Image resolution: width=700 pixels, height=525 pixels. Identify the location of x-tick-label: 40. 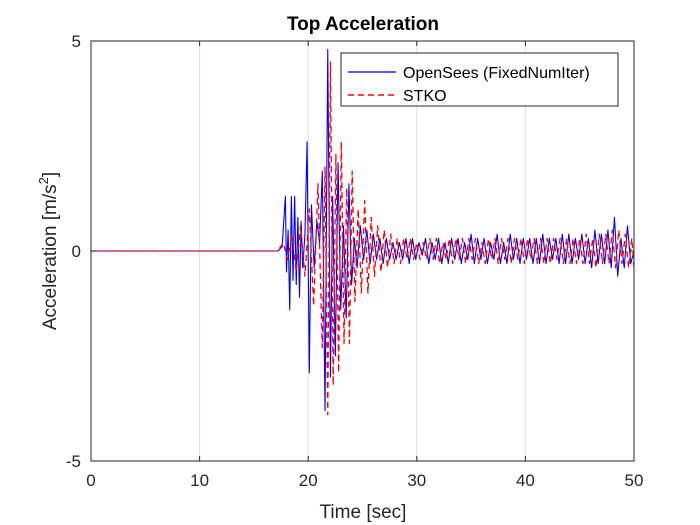
(525, 480).